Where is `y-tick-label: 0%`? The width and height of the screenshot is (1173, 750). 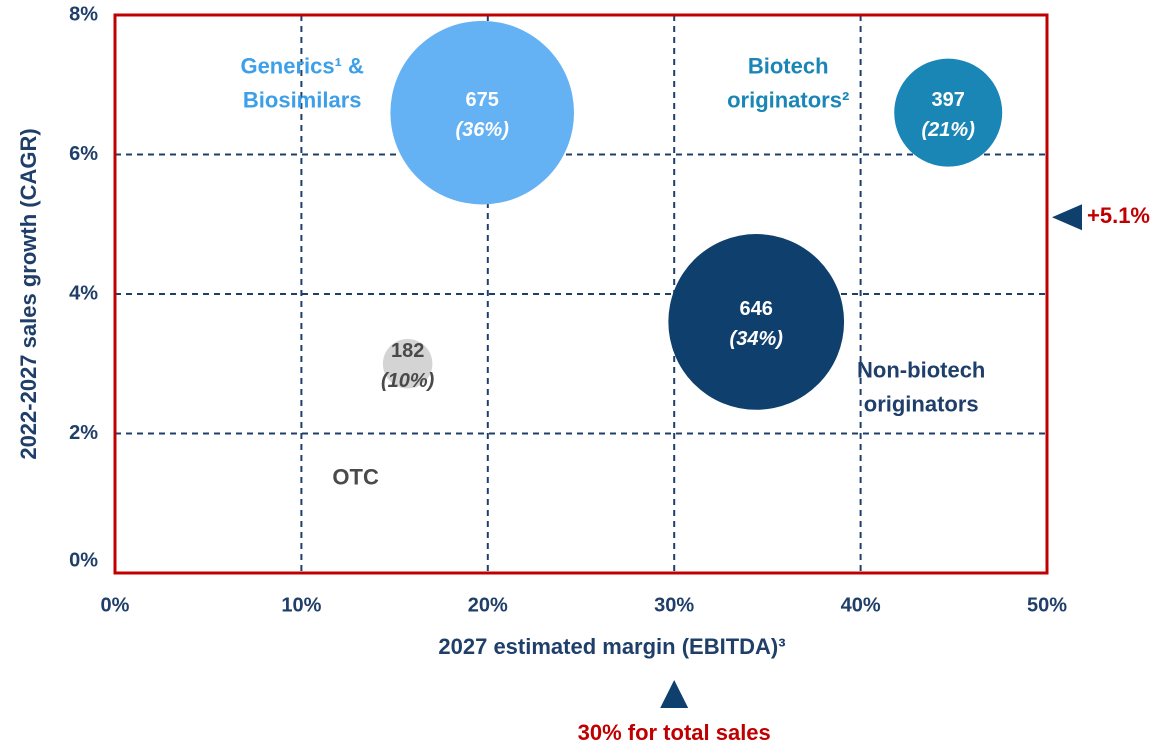 y-tick-label: 0% is located at coordinates (83, 560).